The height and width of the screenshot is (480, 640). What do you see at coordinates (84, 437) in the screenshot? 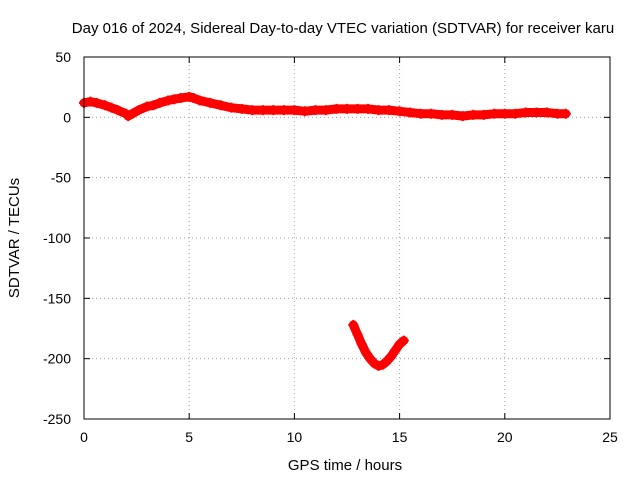
I see `x-tick-label: 0` at bounding box center [84, 437].